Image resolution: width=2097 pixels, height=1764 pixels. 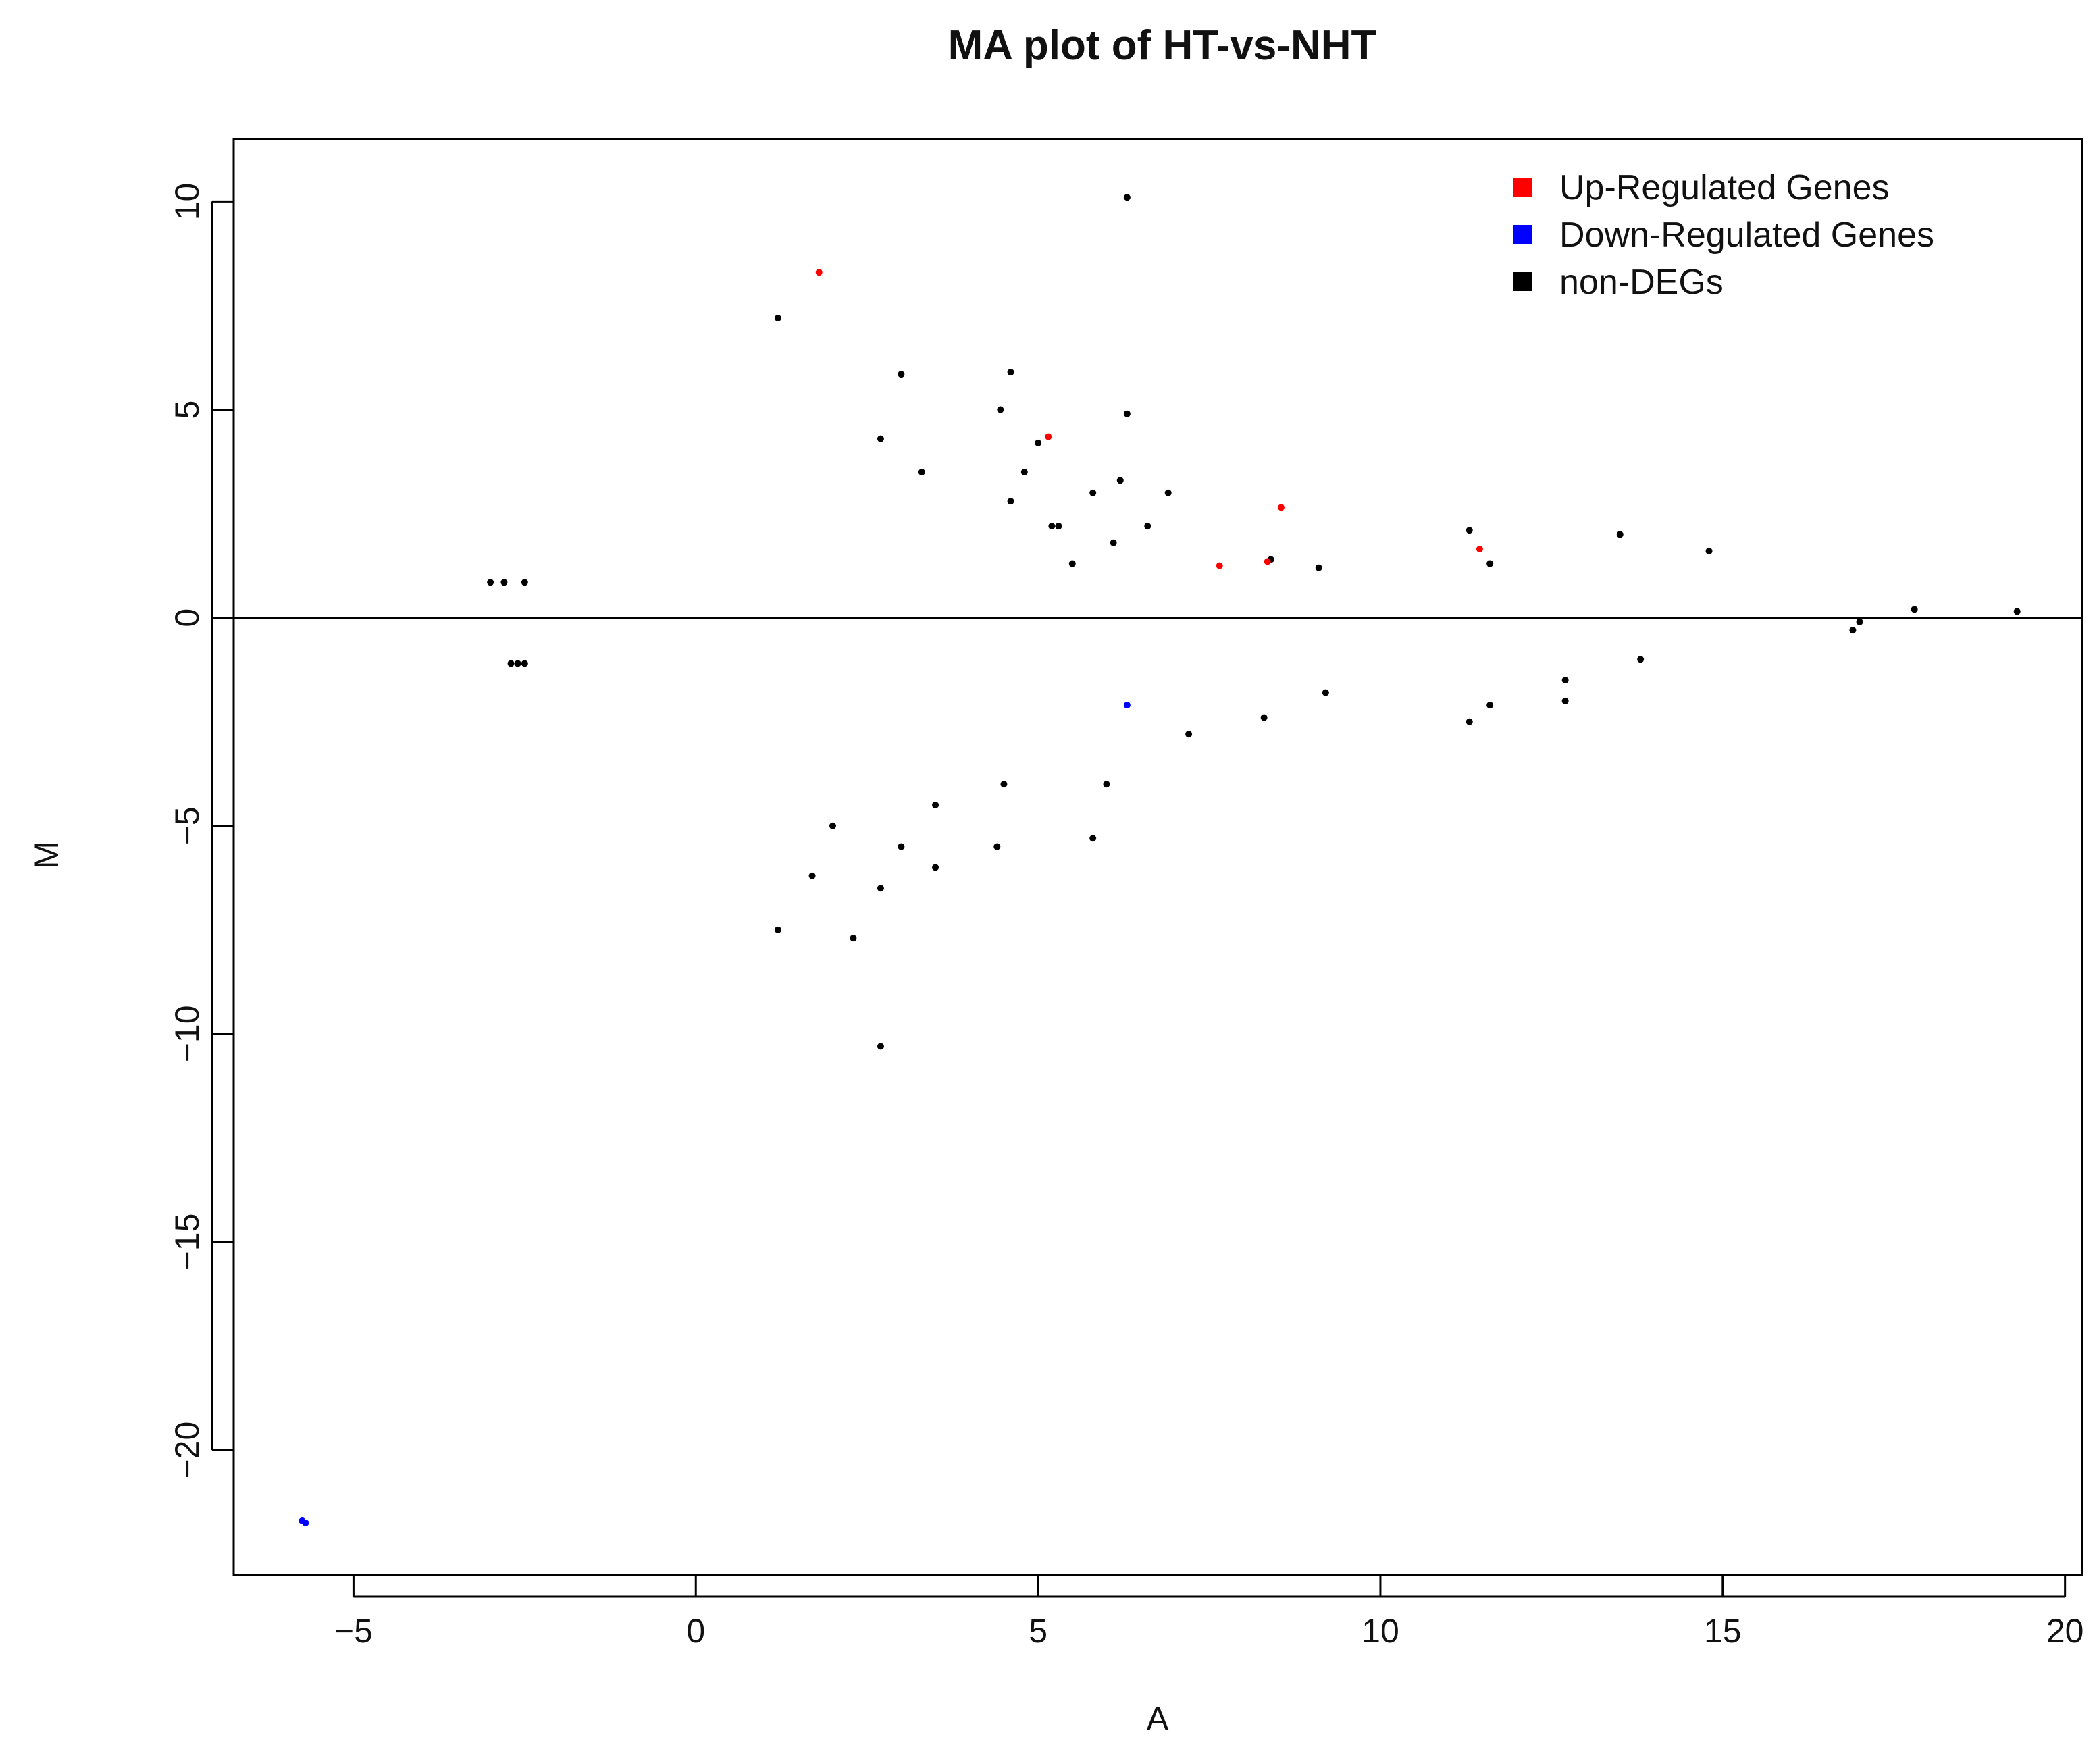 What do you see at coordinates (47, 855) in the screenshot?
I see `y-axis-label: M` at bounding box center [47, 855].